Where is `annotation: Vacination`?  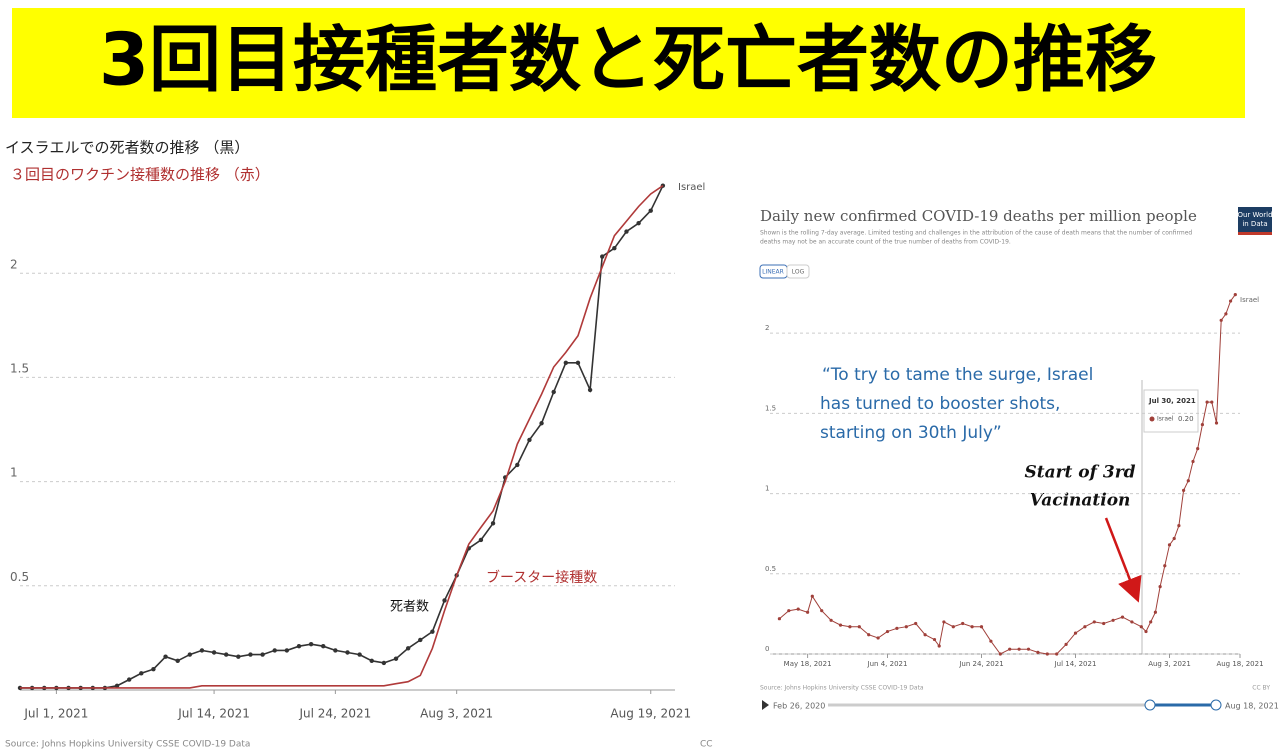 annotation: Vacination is located at coordinates (1080, 501).